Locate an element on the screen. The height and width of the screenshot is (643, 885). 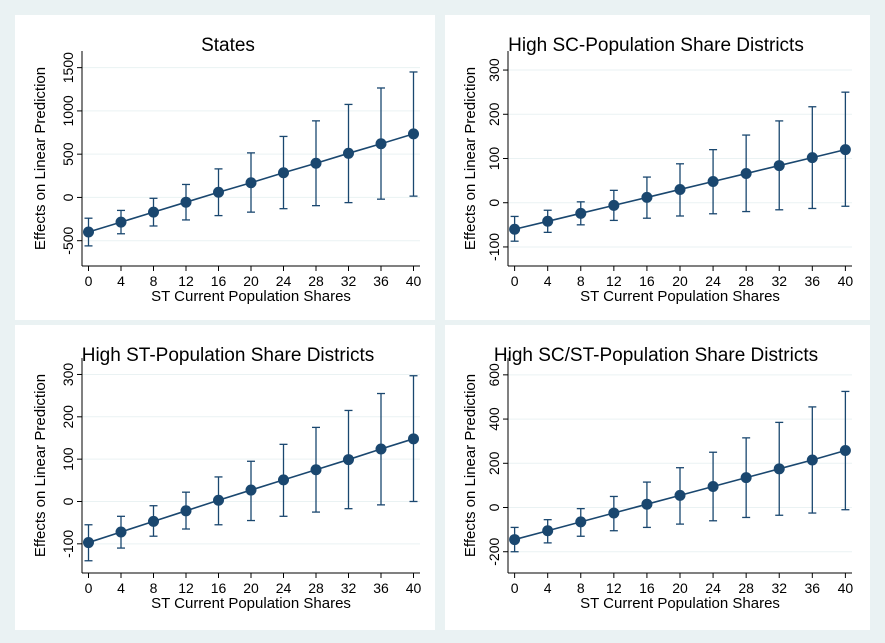
chart-title: States is located at coordinates (228, 45).